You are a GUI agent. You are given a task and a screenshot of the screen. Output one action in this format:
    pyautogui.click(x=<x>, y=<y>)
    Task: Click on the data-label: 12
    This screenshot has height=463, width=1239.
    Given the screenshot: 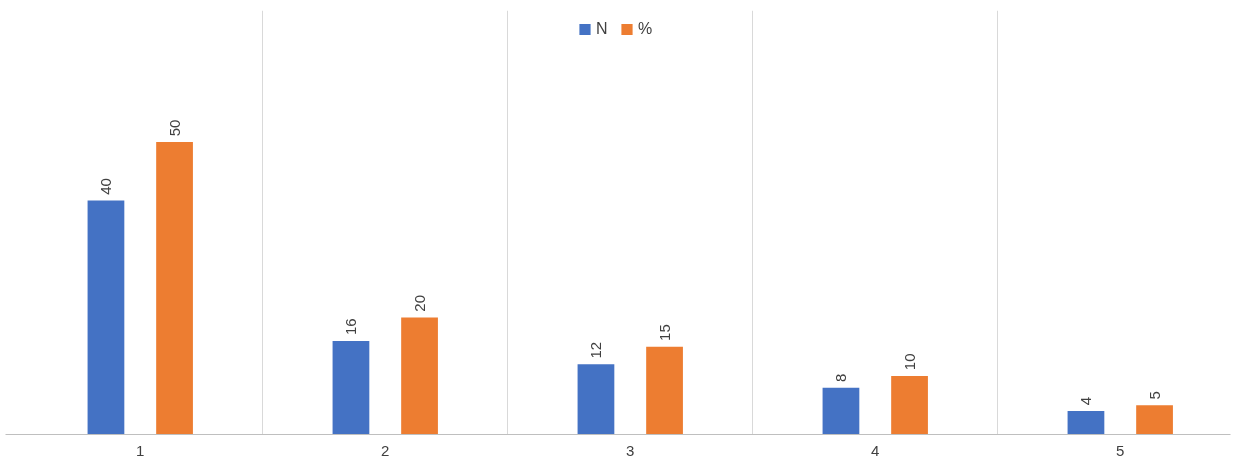 What is the action you would take?
    pyautogui.click(x=595, y=350)
    